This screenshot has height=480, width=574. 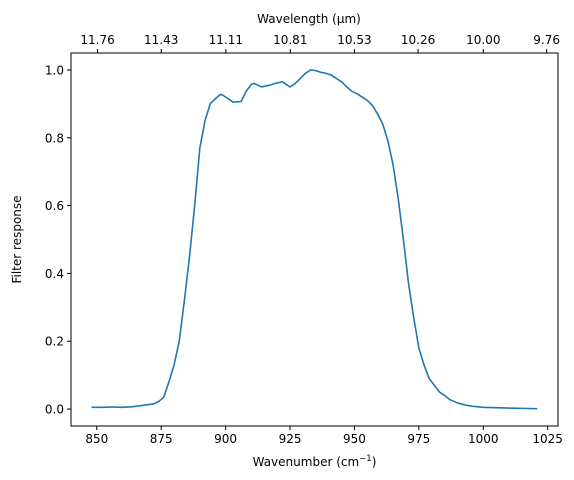 I want to click on x-tick-label: 900, so click(x=225, y=439).